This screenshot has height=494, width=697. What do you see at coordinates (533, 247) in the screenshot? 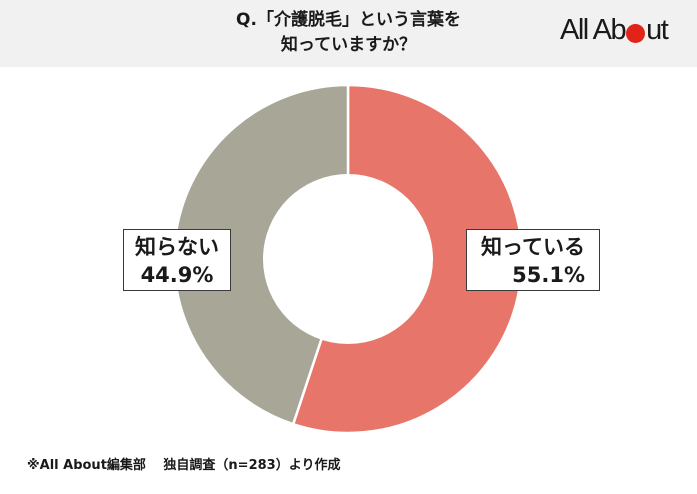
I see `label-yes-name: 知っている` at bounding box center [533, 247].